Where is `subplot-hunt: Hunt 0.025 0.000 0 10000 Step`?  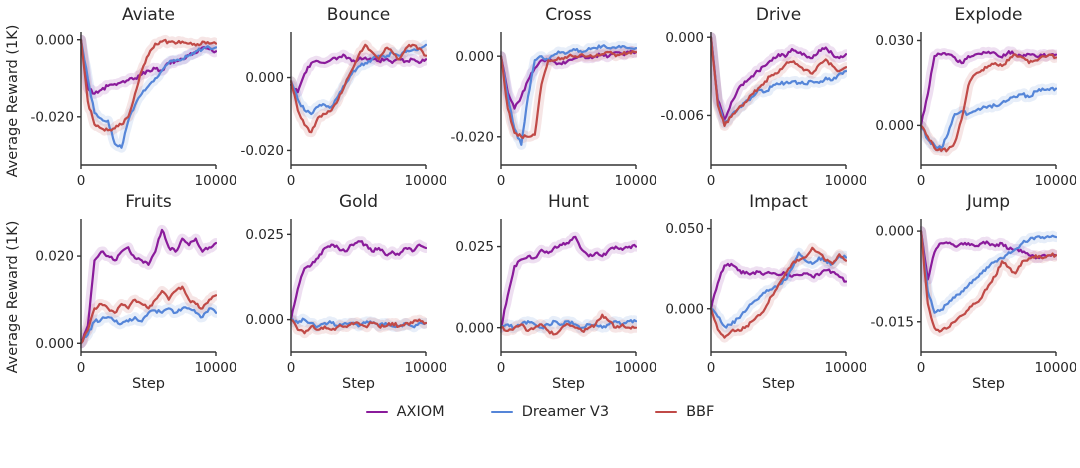
subplot-hunt: Hunt 0.025 0.000 0 10000 Step is located at coordinates (551, 292).